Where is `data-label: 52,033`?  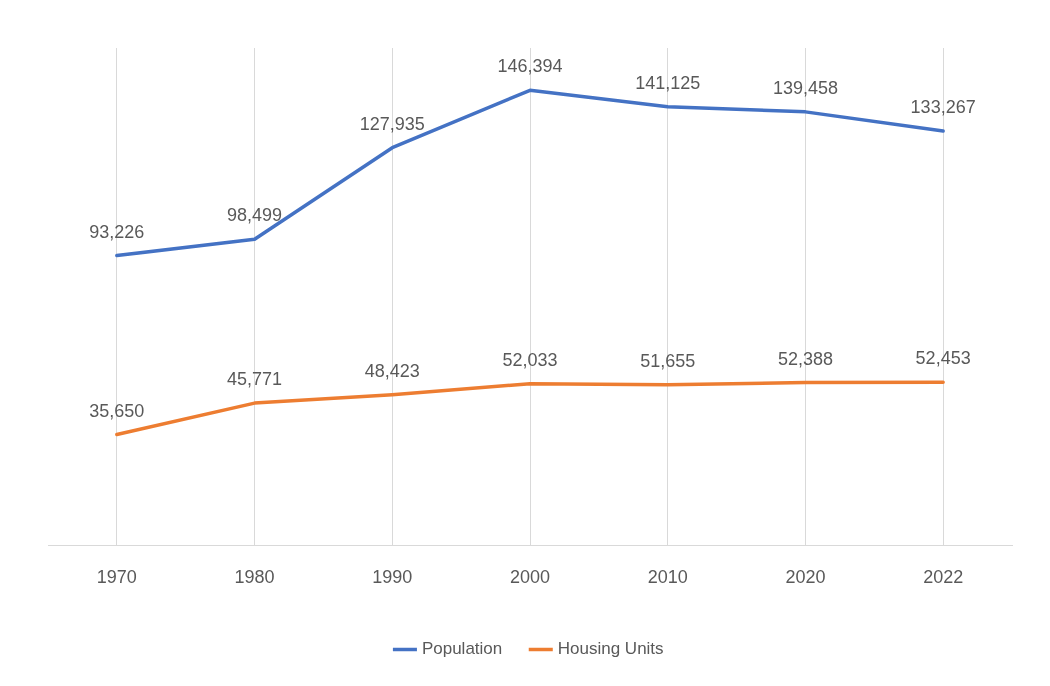 data-label: 52,033 is located at coordinates (530, 359).